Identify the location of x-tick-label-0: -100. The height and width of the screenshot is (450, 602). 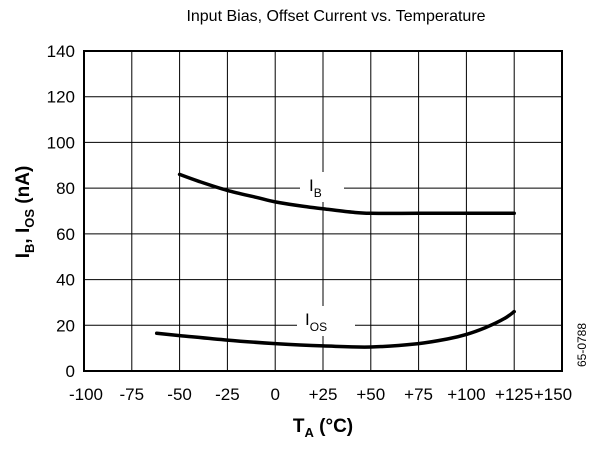
(86, 394).